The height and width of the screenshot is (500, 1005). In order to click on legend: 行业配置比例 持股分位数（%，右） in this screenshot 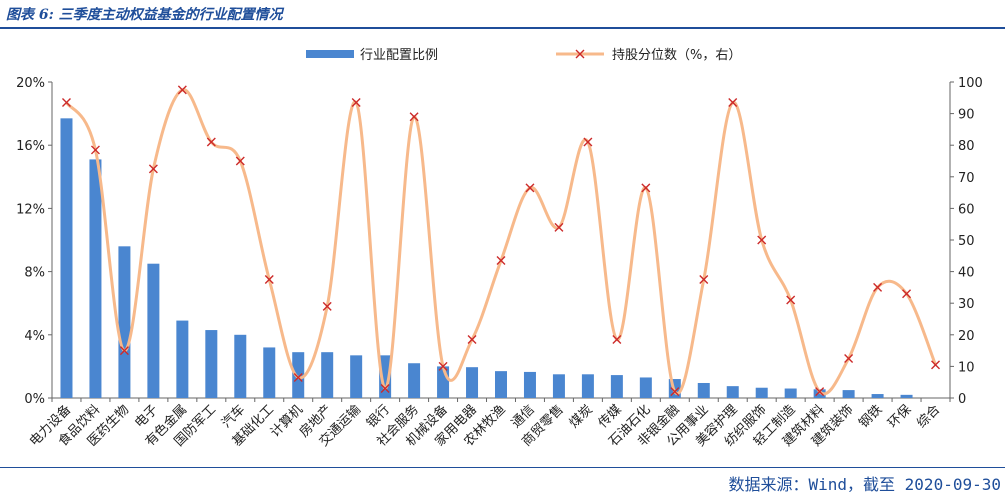, I will do `click(523, 55)`.